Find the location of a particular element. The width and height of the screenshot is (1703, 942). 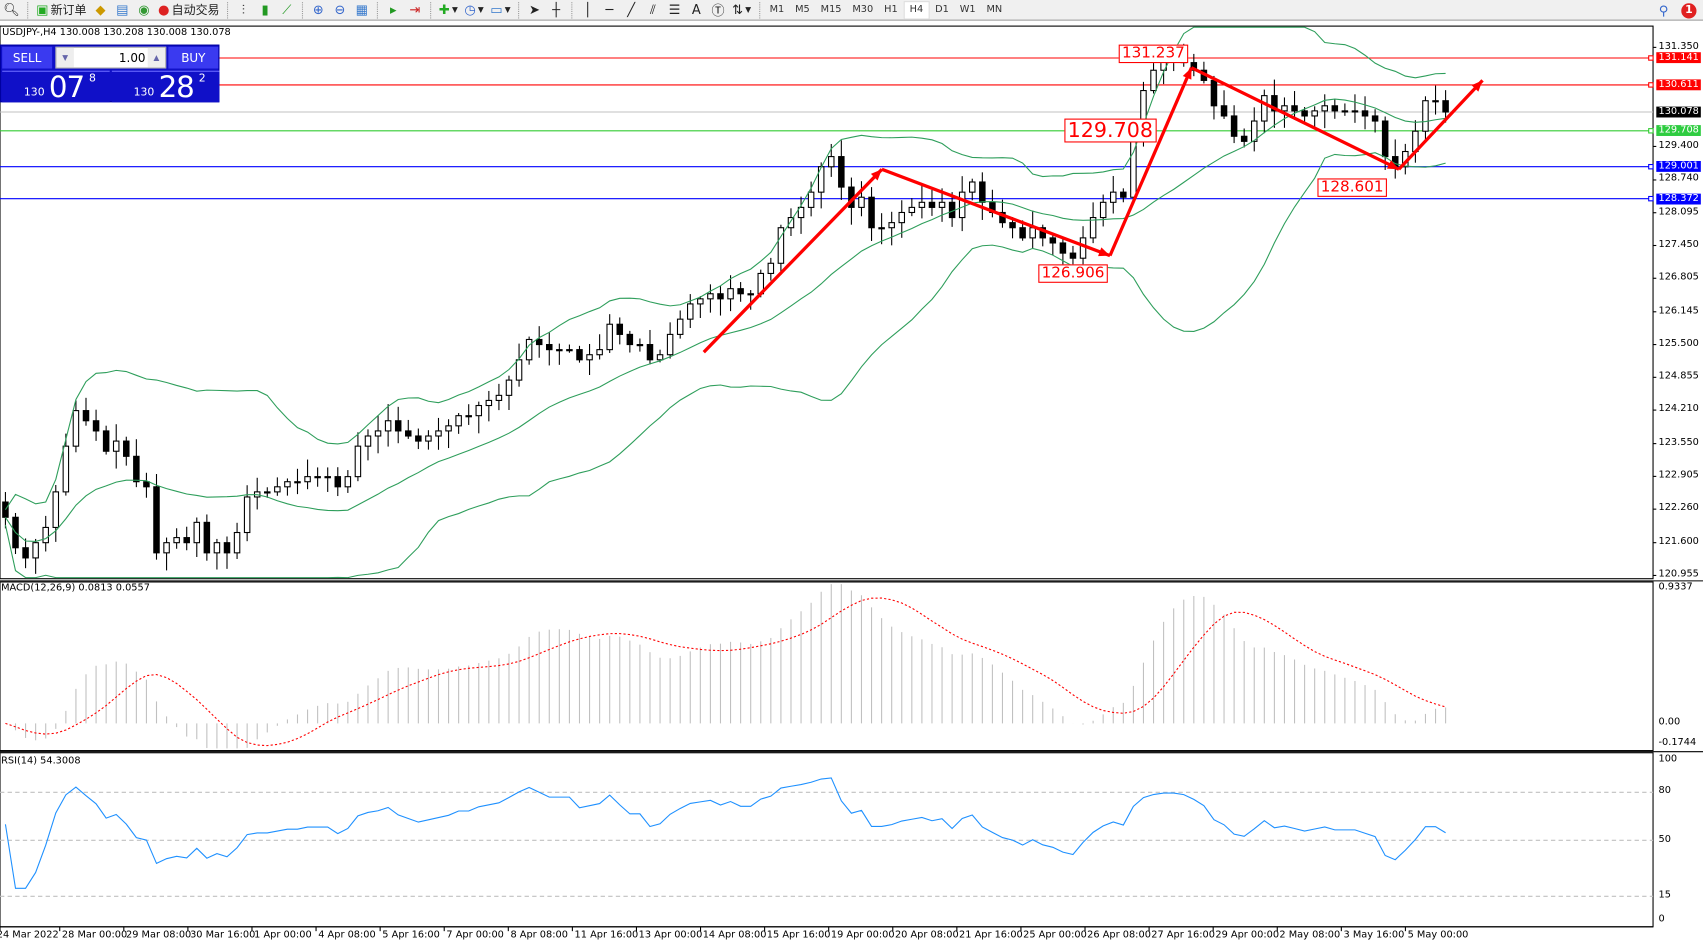

time-axis-label: 15 Apr 16:00 is located at coordinates (798, 935).